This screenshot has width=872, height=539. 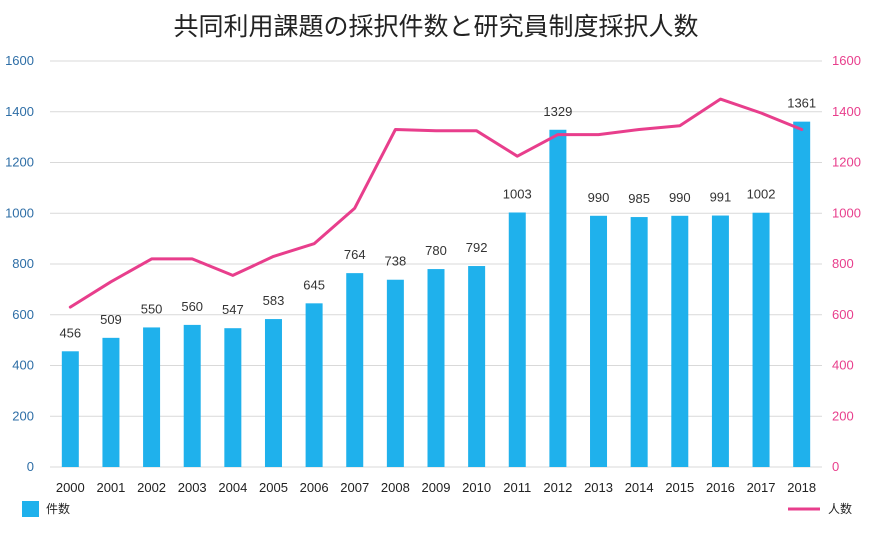 What do you see at coordinates (23, 415) in the screenshot?
I see `left-tick-label: 200` at bounding box center [23, 415].